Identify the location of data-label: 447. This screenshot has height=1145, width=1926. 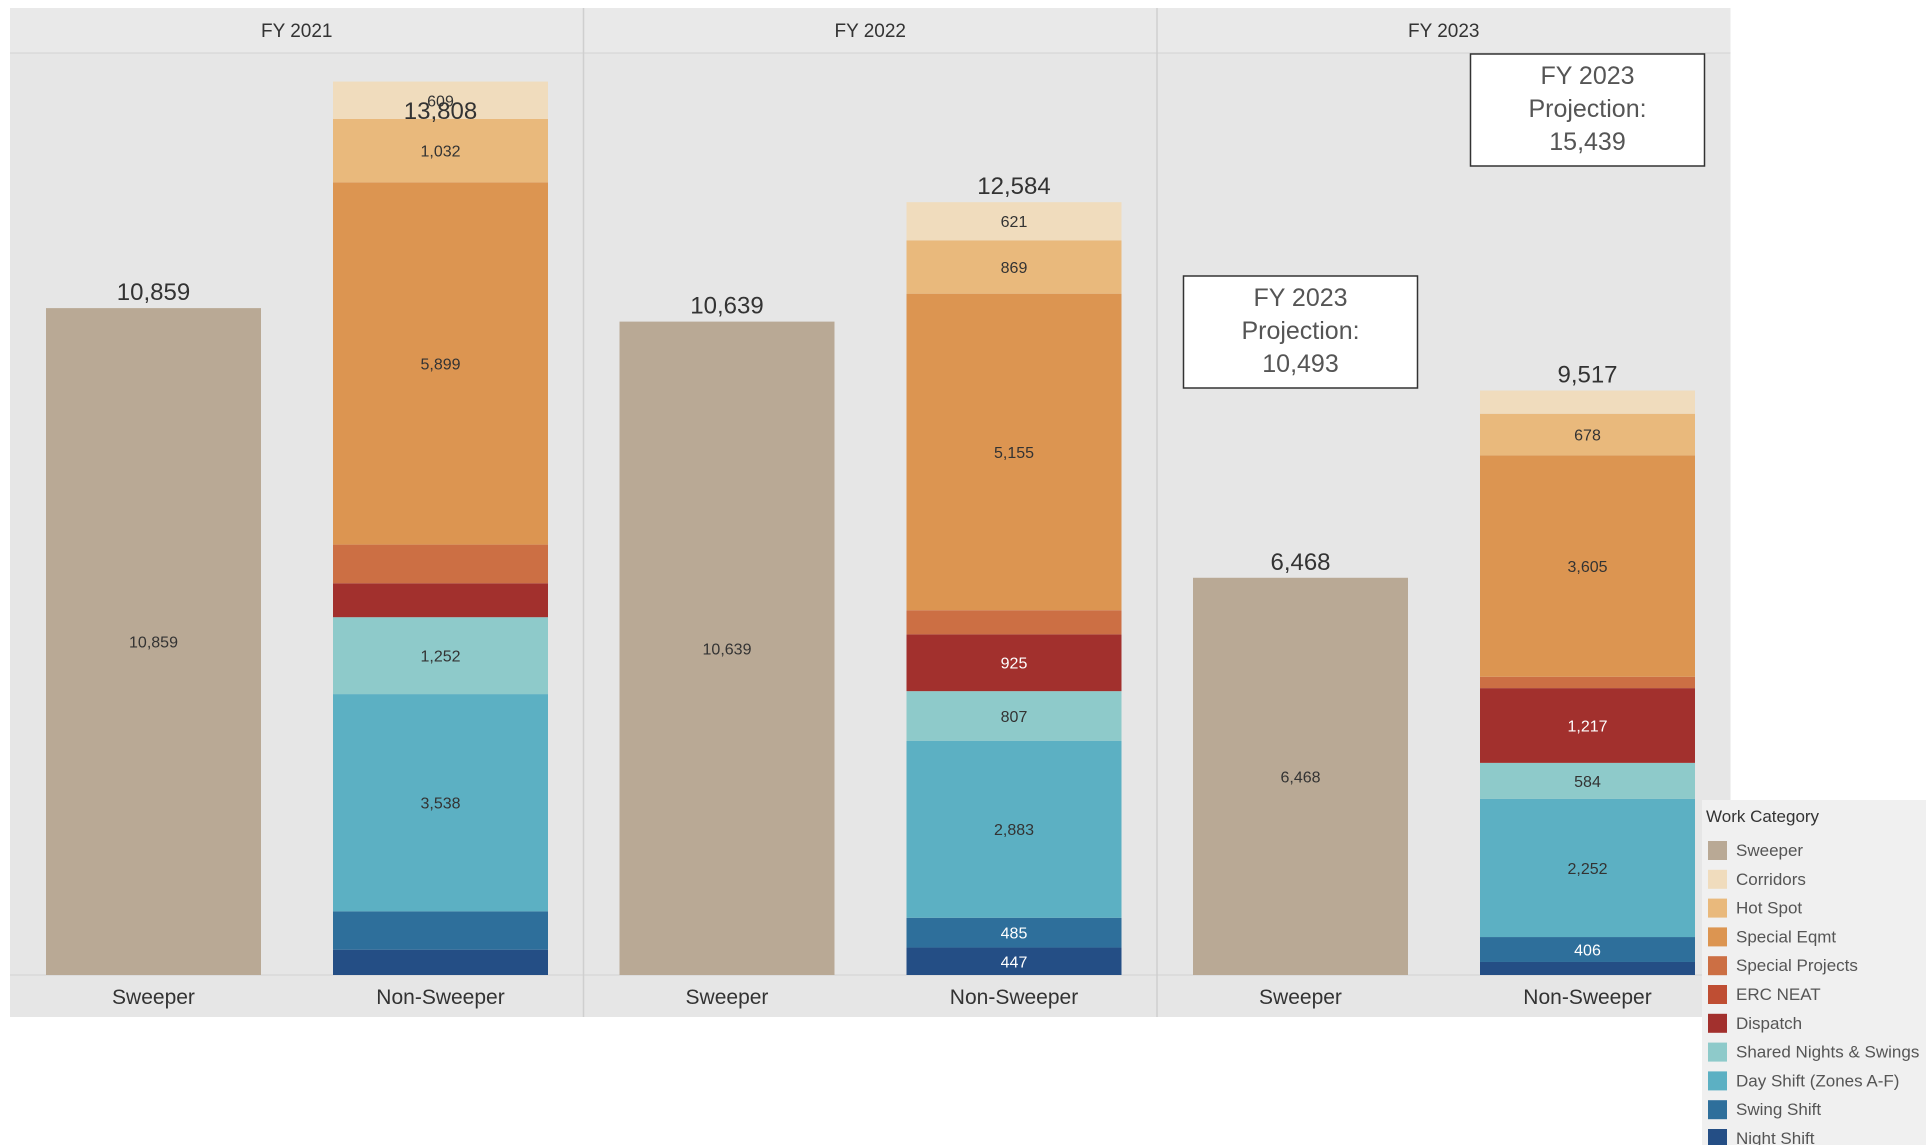
(1014, 962).